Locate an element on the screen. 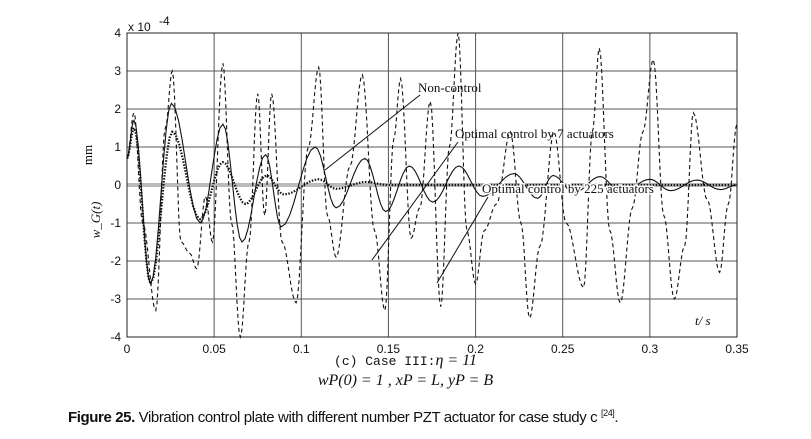 This screenshot has width=811, height=439. case-eta: η = 11 is located at coordinates (456, 360).